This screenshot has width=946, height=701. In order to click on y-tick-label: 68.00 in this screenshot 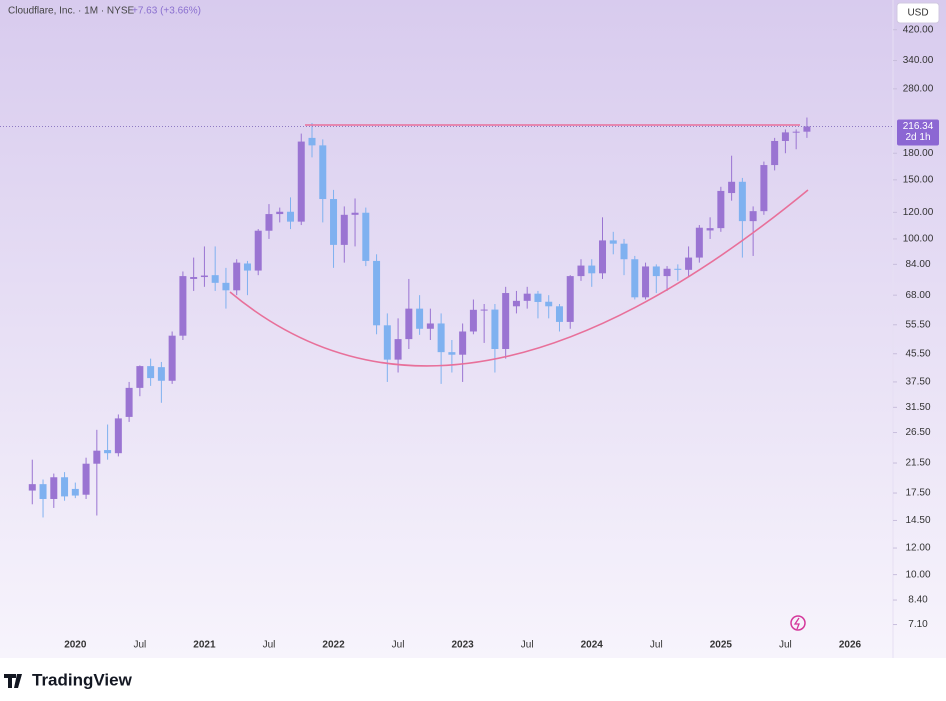, I will do `click(917, 295)`.